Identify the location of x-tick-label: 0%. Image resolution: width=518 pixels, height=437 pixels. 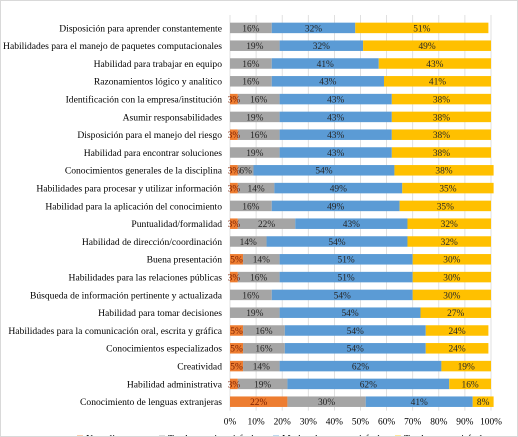
(230, 423).